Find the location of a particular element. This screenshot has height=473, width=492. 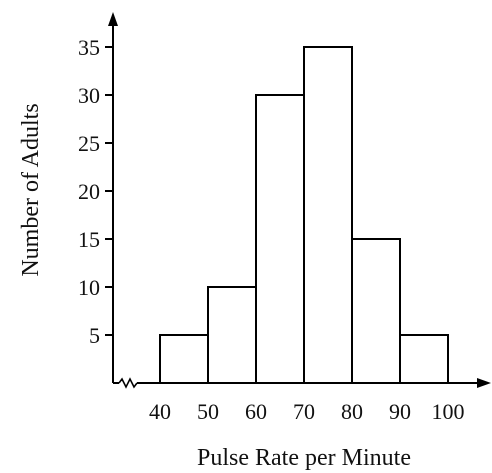

x-tick-label: 80 is located at coordinates (352, 411).